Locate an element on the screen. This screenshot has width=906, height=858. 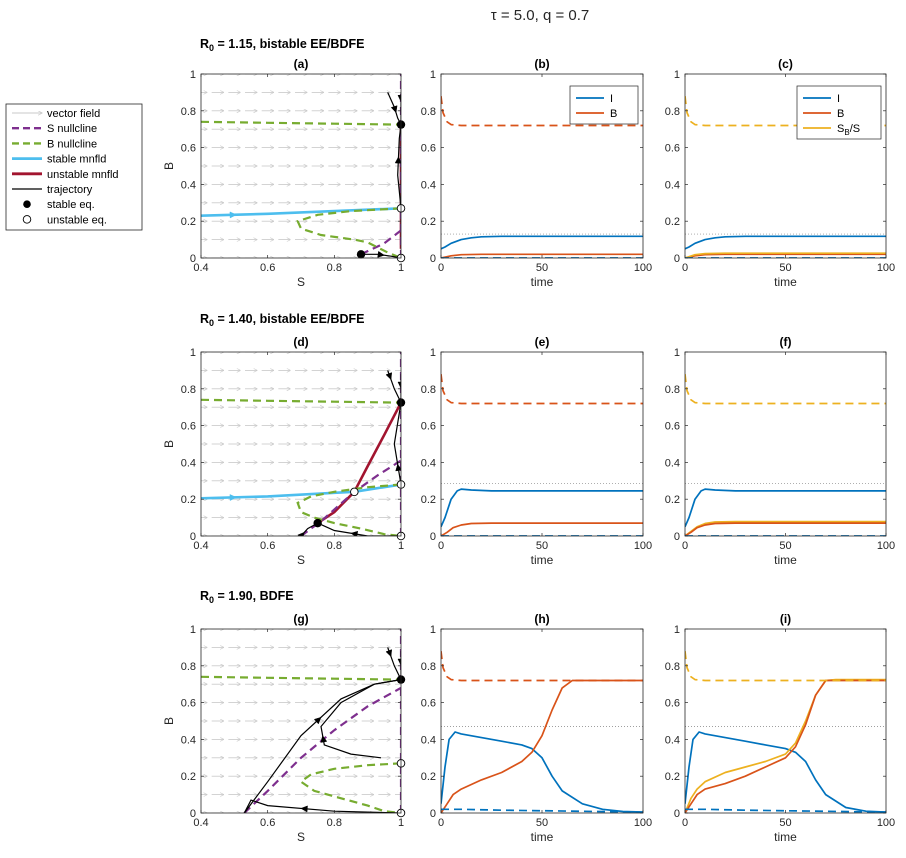
panel-h: (h) 0 50 100 0 0.2 0.4 0.6 0.8 1 time is located at coordinates (536, 728).